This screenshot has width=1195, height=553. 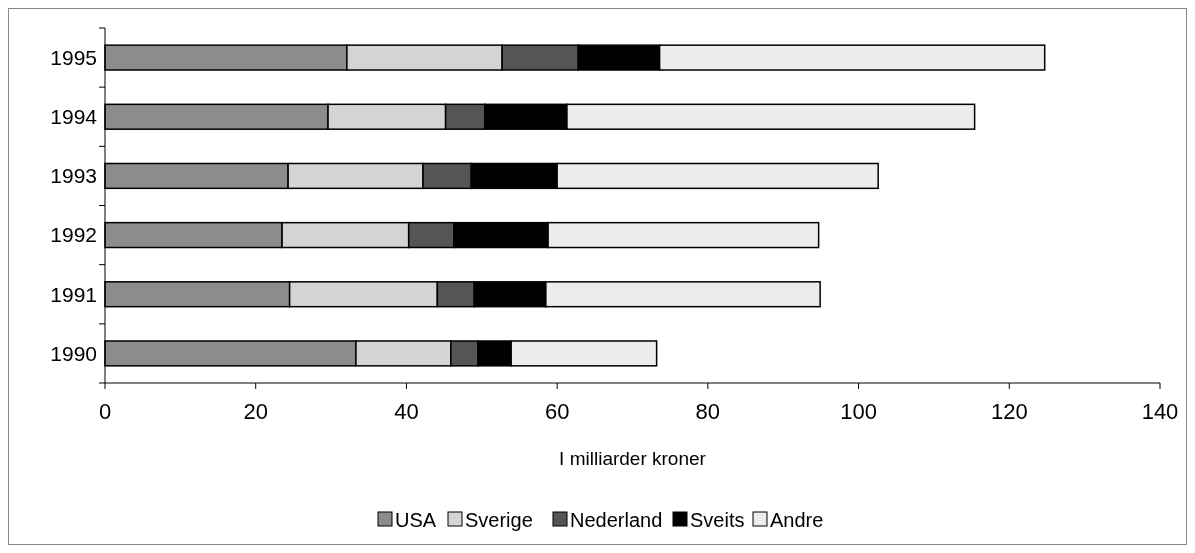 What do you see at coordinates (105, 411) in the screenshot?
I see `x-tick-label: 0` at bounding box center [105, 411].